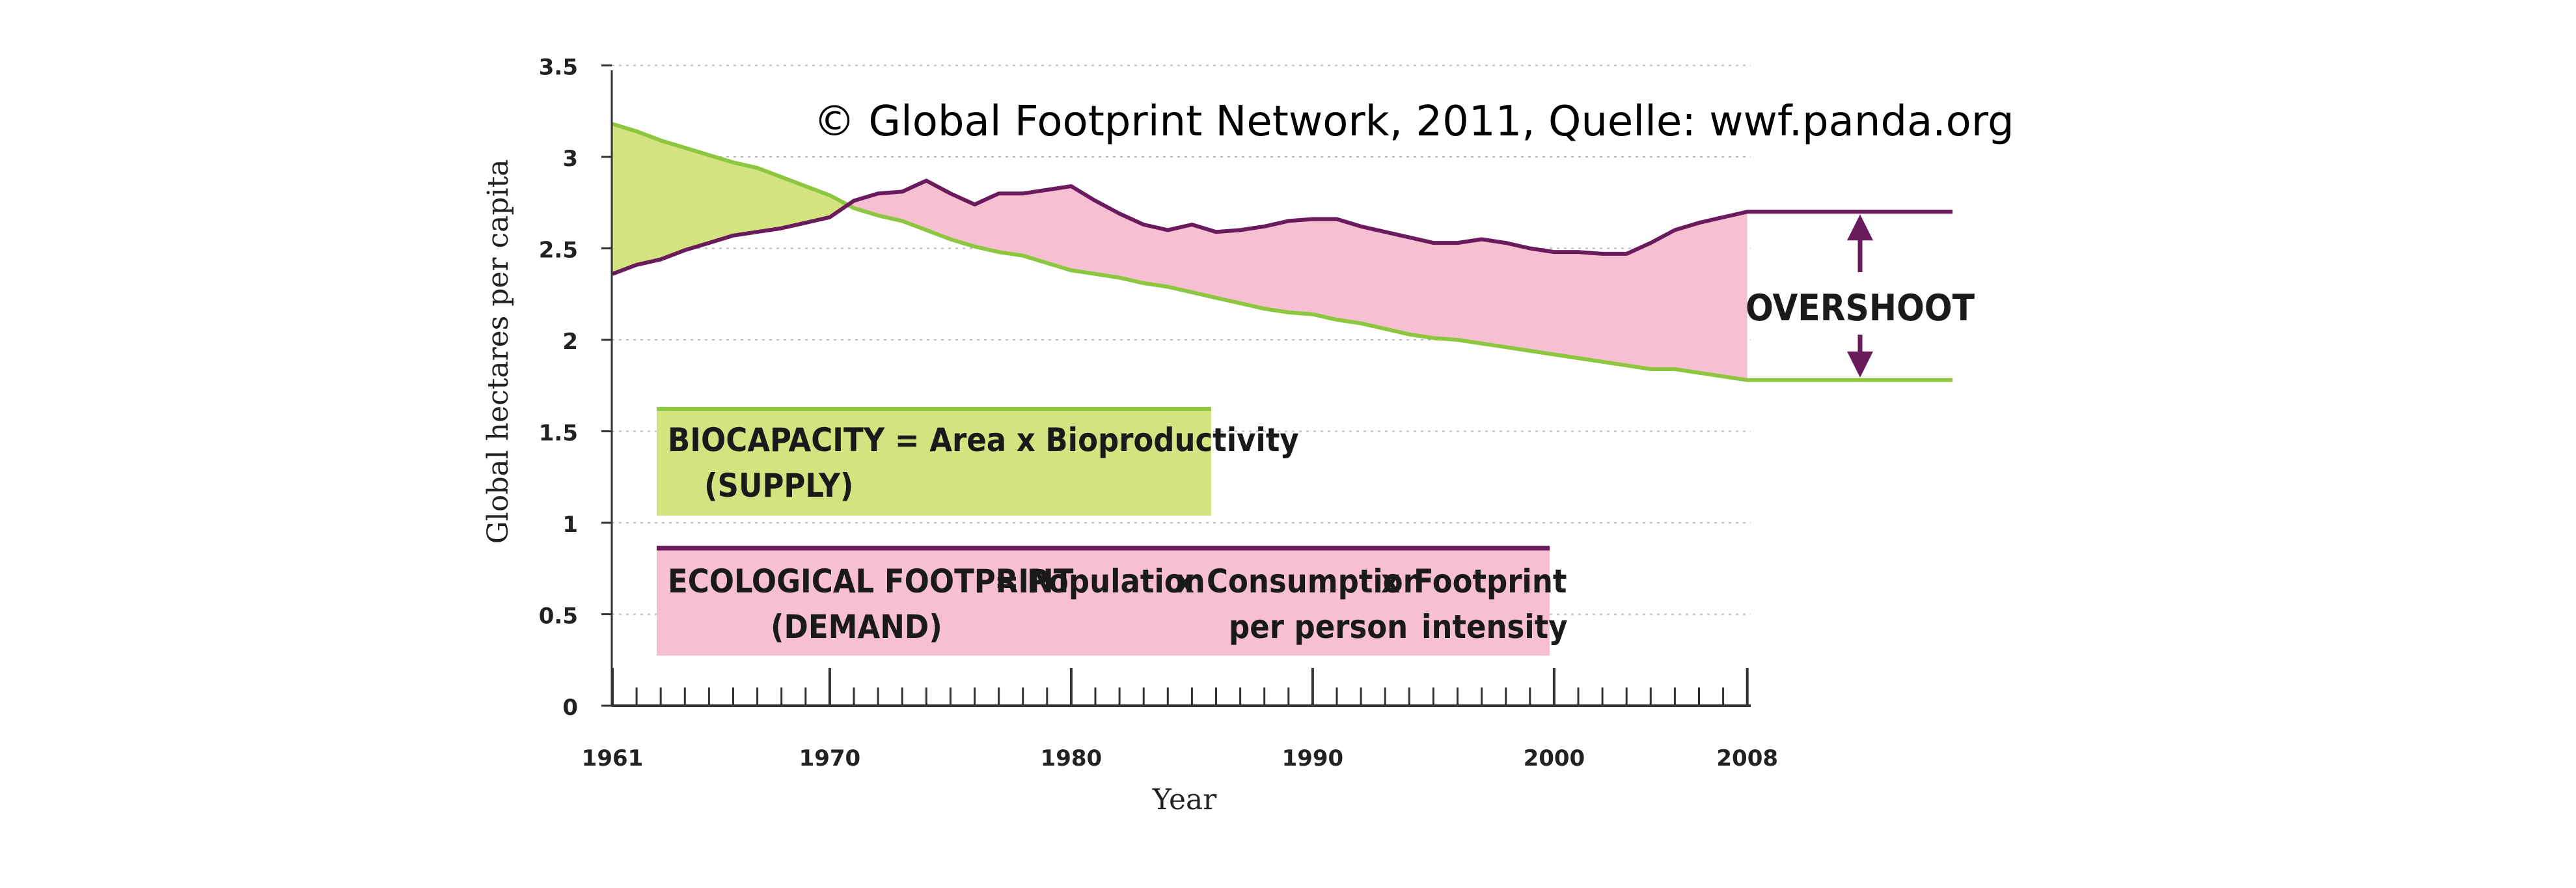 The image size is (2576, 888). Describe the element at coordinates (1007, 581) in the screenshot. I see `footprint-equals-sign: =` at that location.